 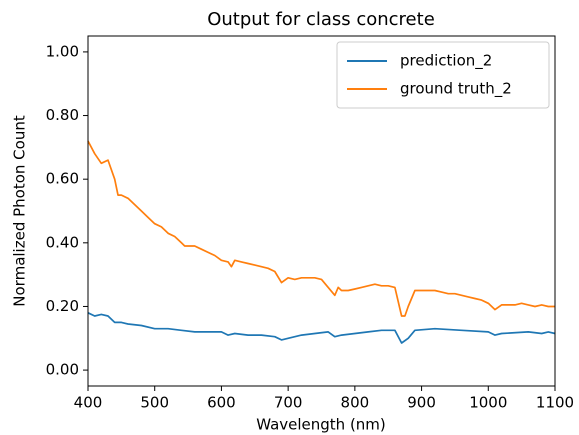 What do you see at coordinates (321, 425) in the screenshot?
I see `x-axis-label: Wavelength (nm)` at bounding box center [321, 425].